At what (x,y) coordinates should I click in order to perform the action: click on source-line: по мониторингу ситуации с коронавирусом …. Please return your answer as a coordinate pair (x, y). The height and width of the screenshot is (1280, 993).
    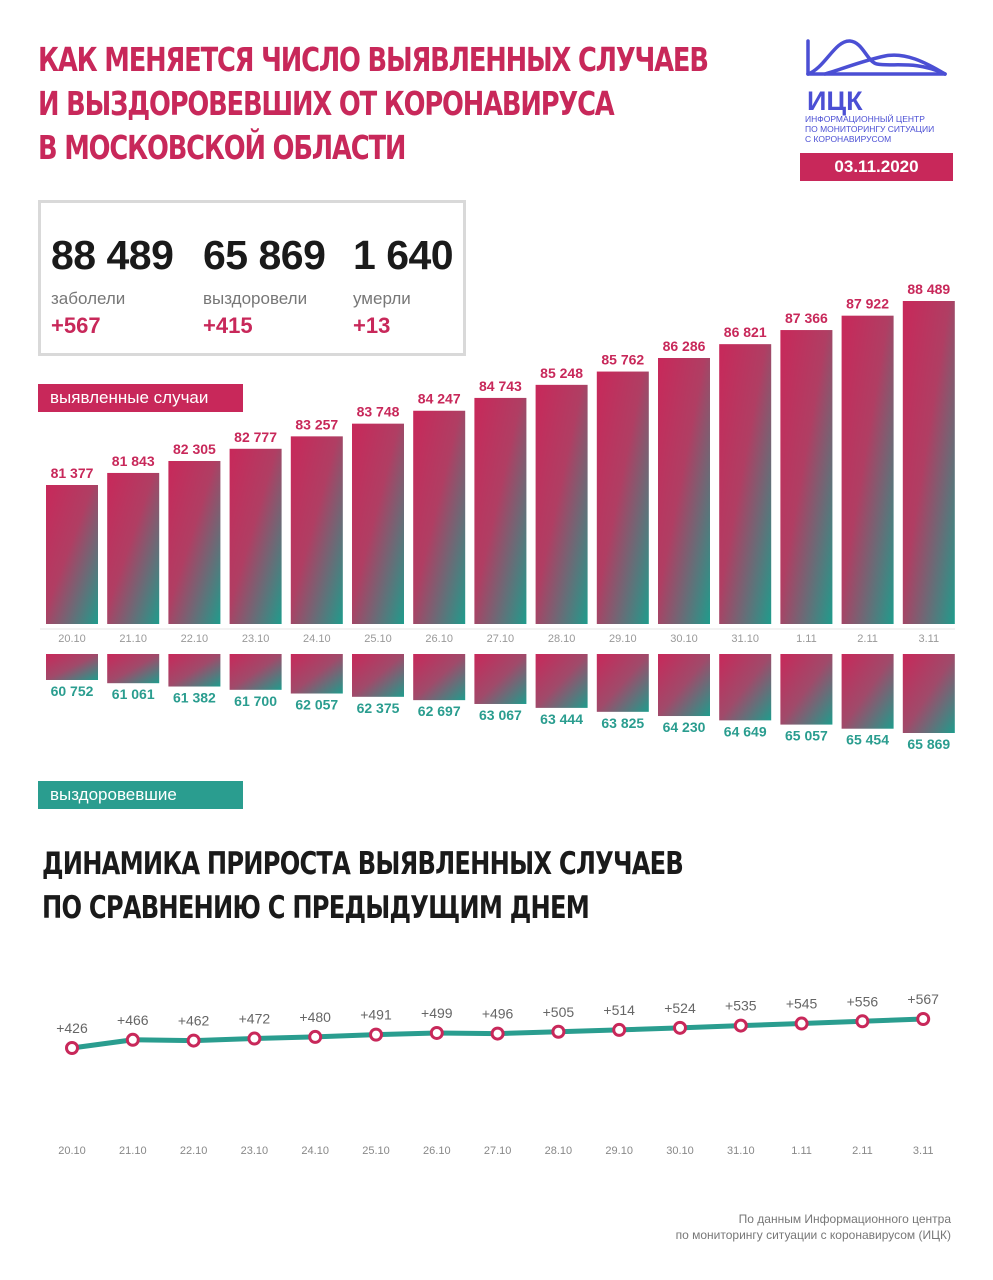
    Looking at the image, I should click on (813, 1235).